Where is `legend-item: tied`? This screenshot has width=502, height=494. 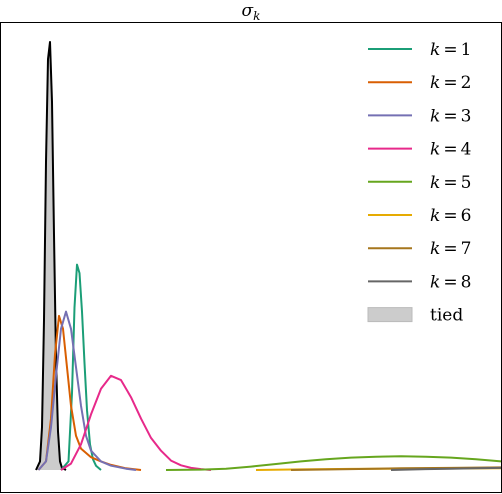 legend-item: tied is located at coordinates (415, 316).